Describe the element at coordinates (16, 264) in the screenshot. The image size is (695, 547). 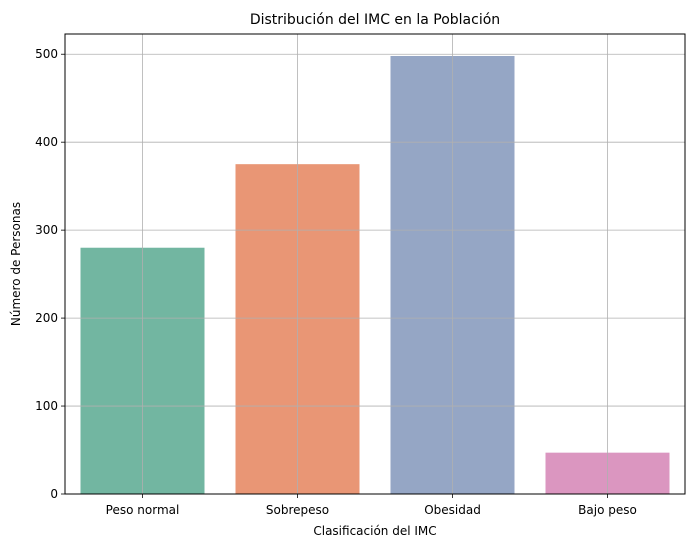
I see `y-axis-label: Número de Personas` at that location.